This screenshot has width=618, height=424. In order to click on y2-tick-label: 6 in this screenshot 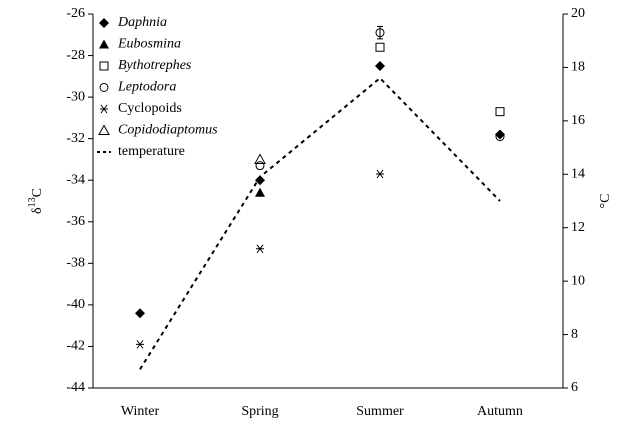, I will do `click(574, 387)`.